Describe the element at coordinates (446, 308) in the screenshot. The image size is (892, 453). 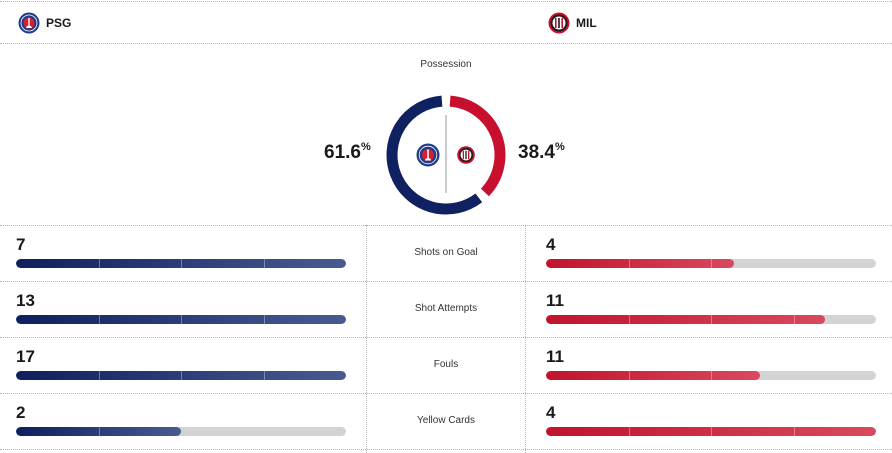
I see `stat-label: Shot Attempts` at that location.